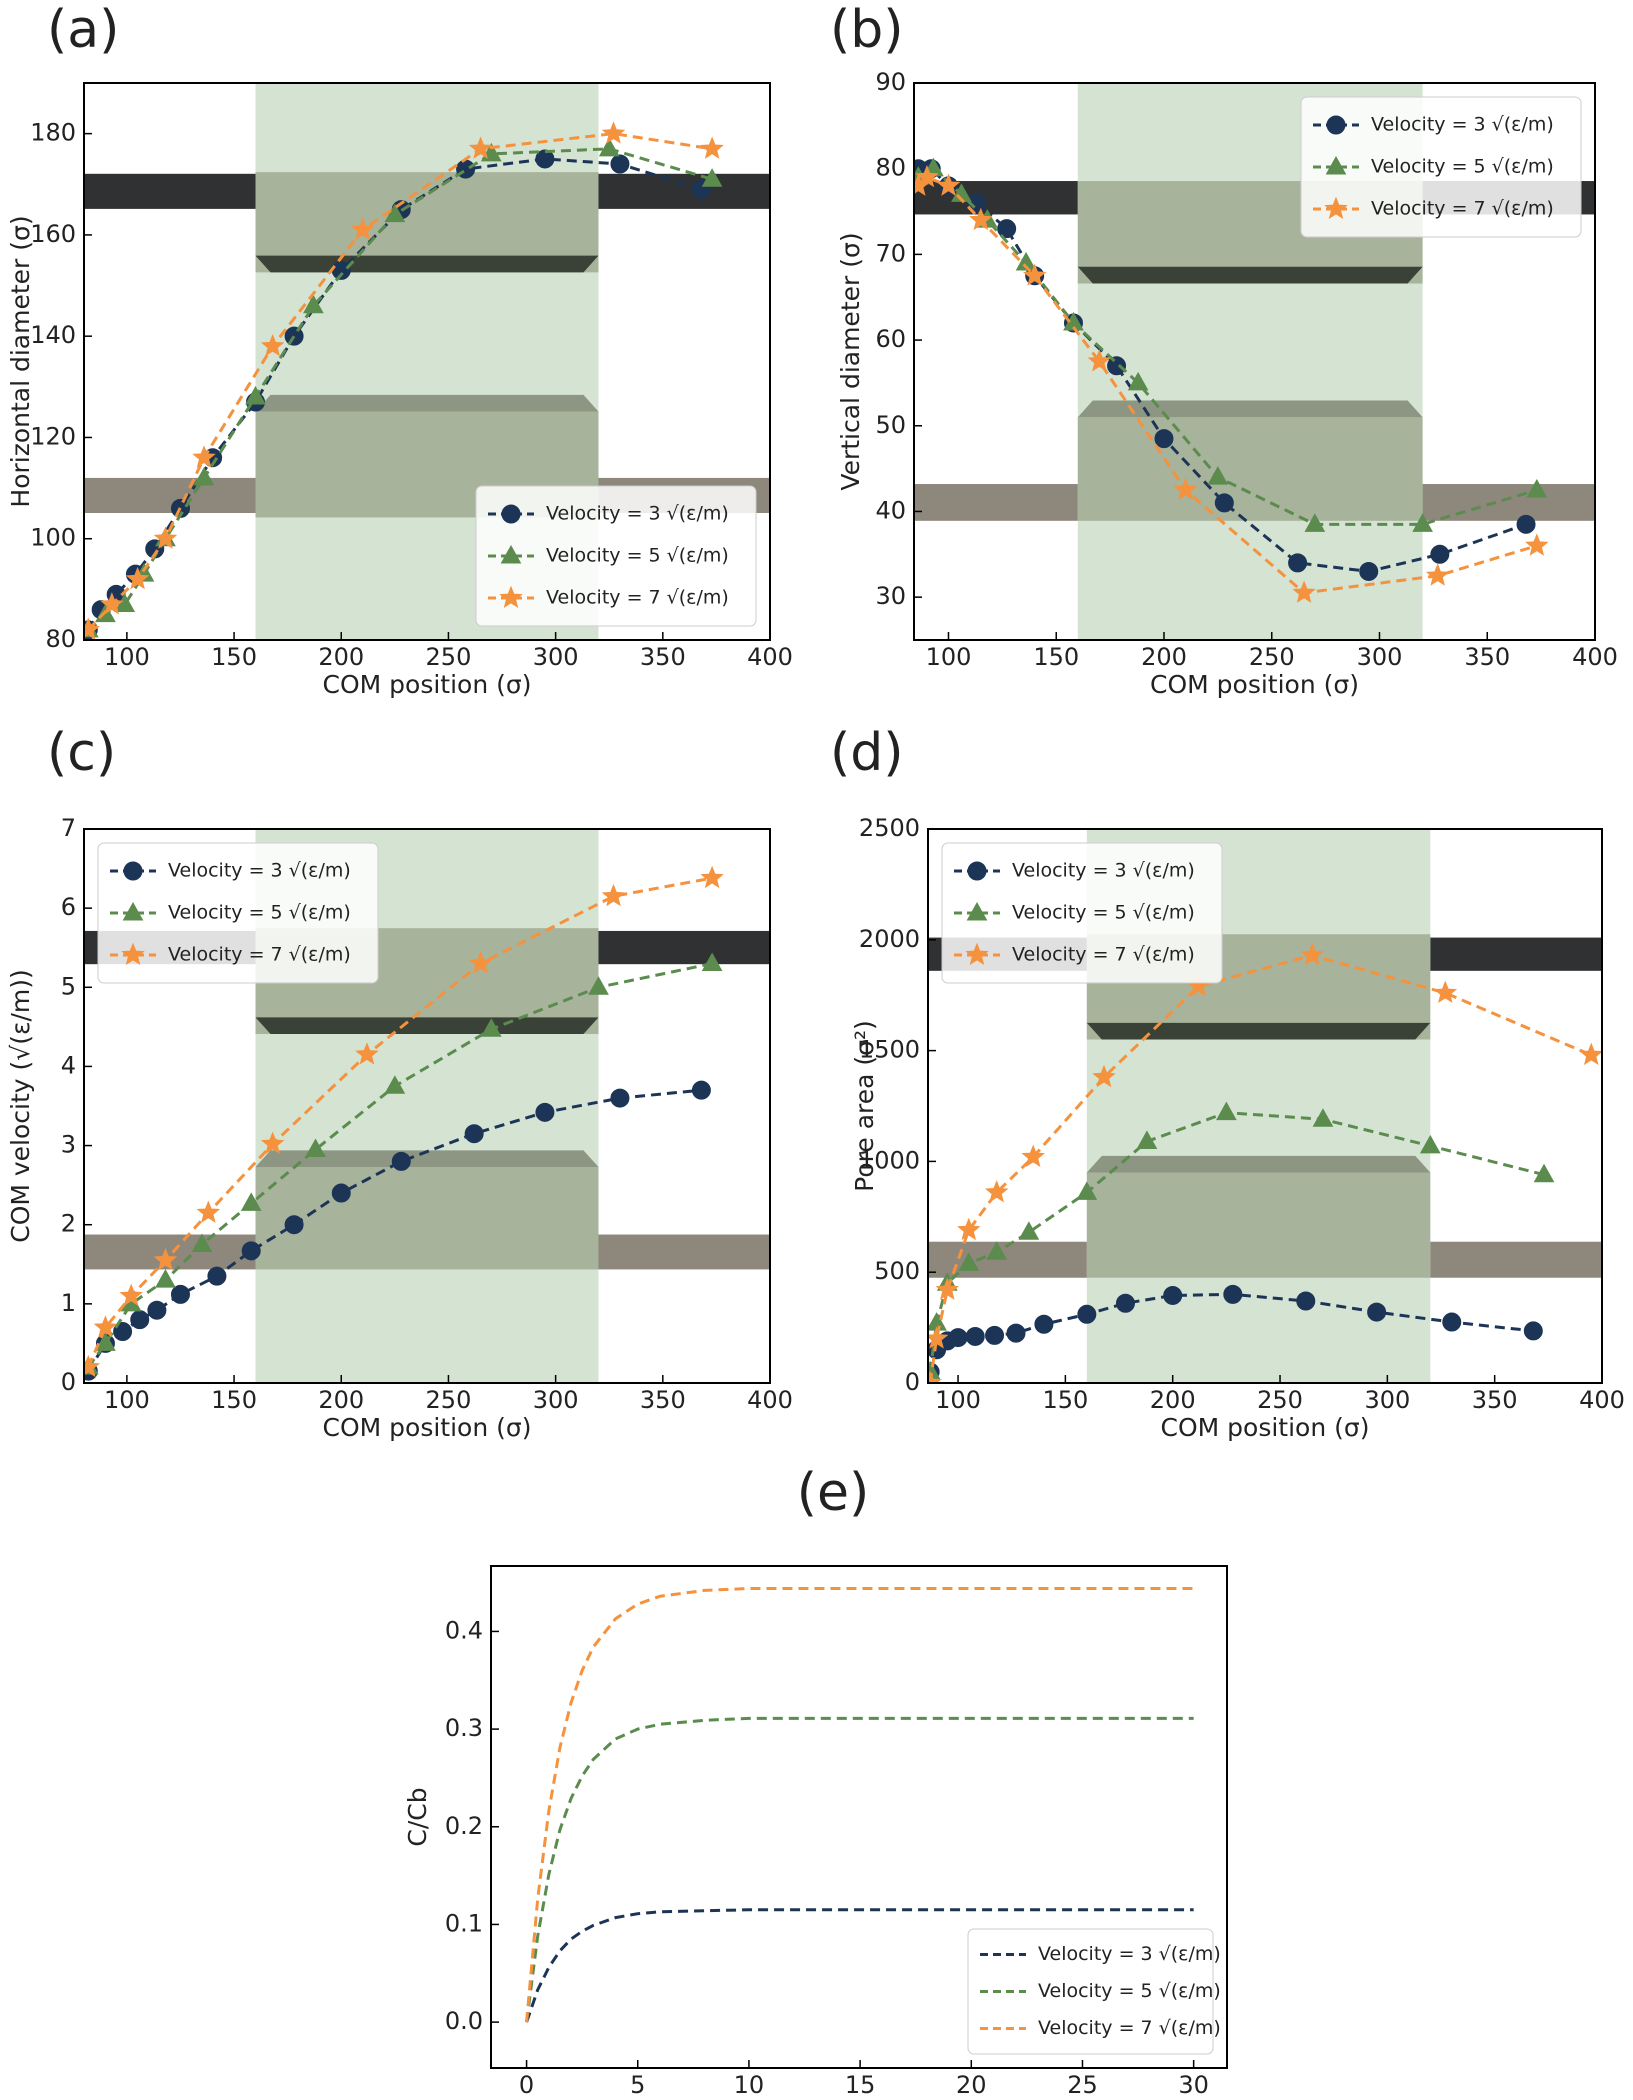  Describe the element at coordinates (890, 510) in the screenshot. I see `y-tick-label: 40` at that location.